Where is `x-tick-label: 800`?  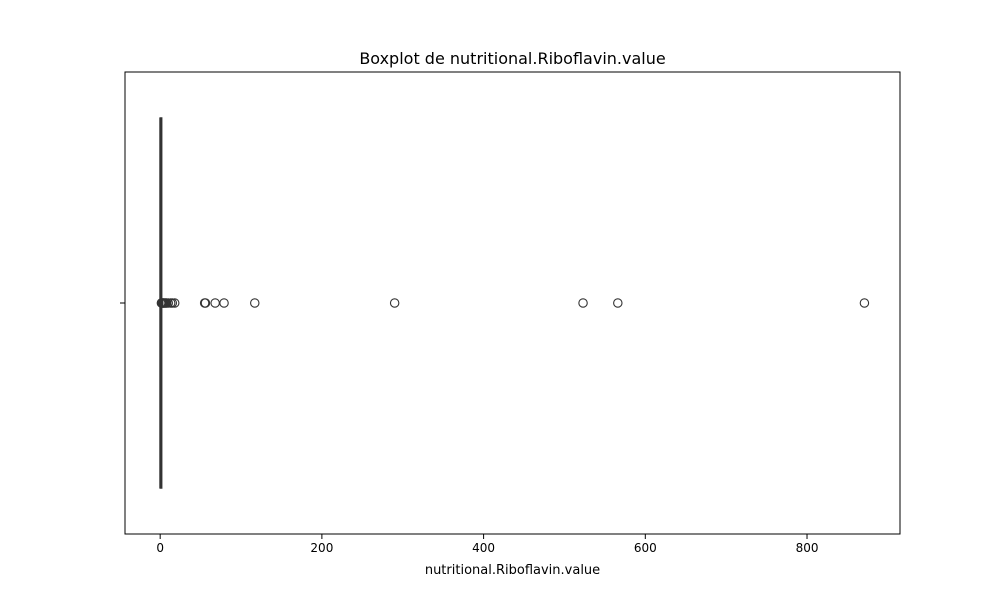
x-tick-label: 800 is located at coordinates (807, 548).